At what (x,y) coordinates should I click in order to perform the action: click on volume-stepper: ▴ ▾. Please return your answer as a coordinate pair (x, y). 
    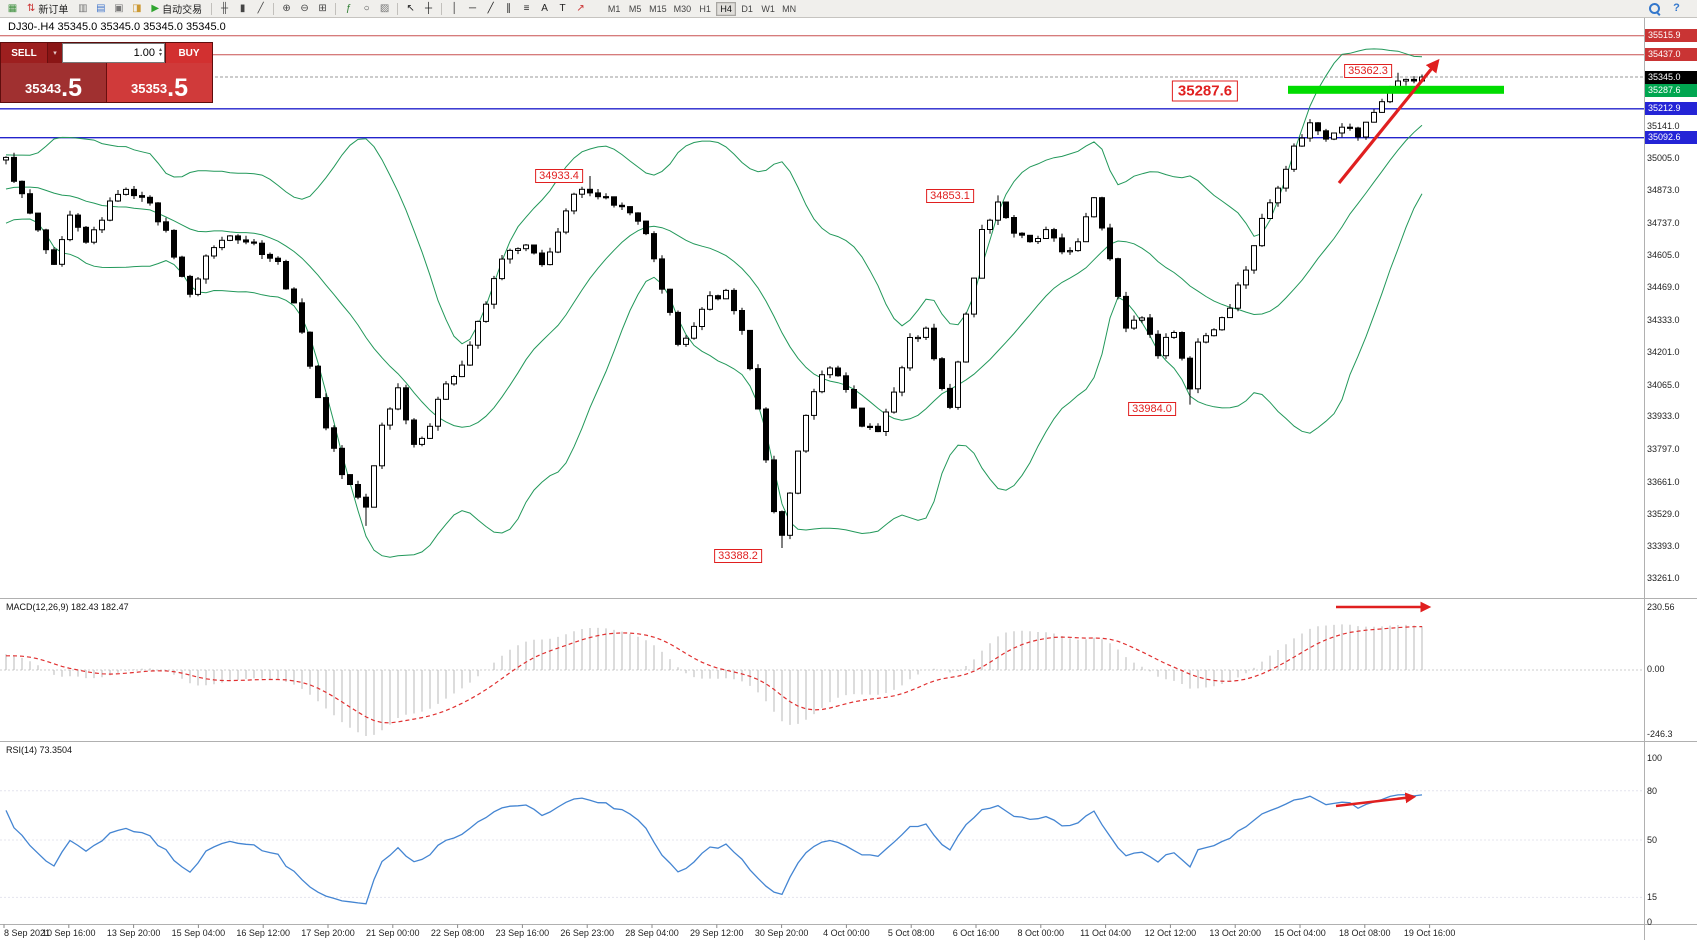
    Looking at the image, I should click on (160, 52).